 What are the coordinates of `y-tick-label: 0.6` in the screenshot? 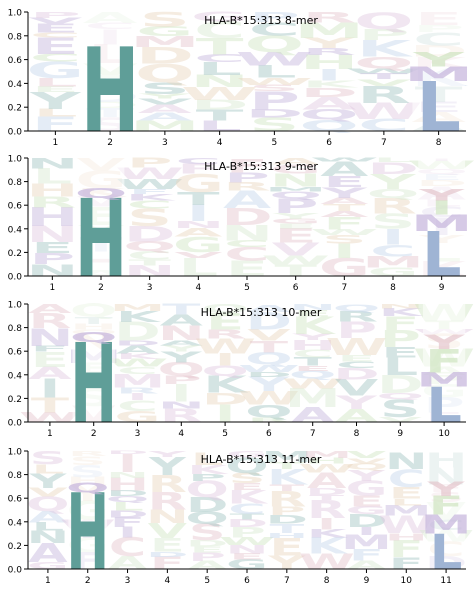 It's located at (15, 353).